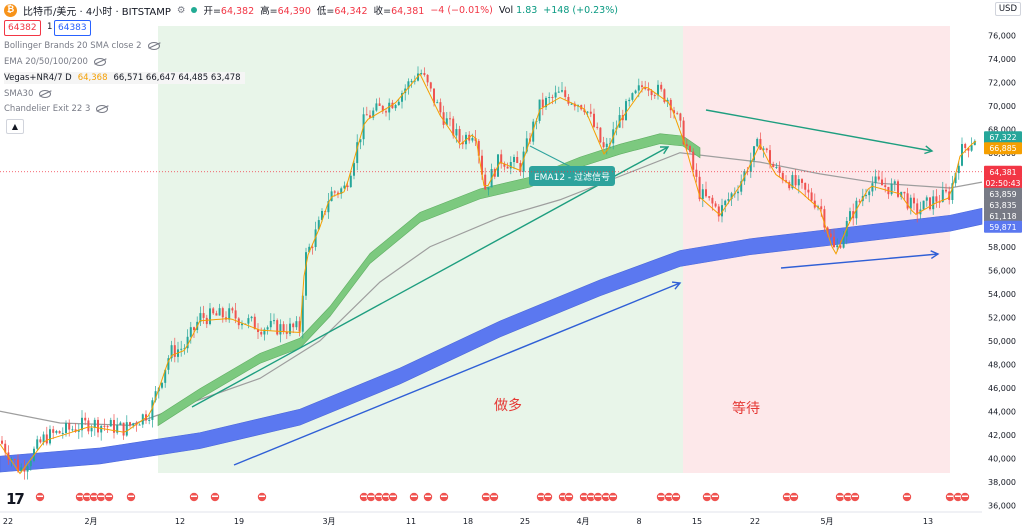  What do you see at coordinates (15, 126) in the screenshot?
I see `collapse-legend-button: ▲` at bounding box center [15, 126].